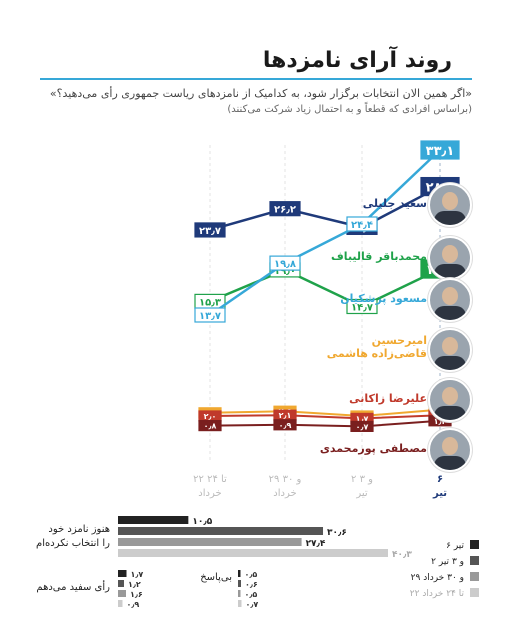  Describe the element at coordinates (388, 398) in the screenshot. I see `candidate-name: علیرضا زاکانی` at that location.